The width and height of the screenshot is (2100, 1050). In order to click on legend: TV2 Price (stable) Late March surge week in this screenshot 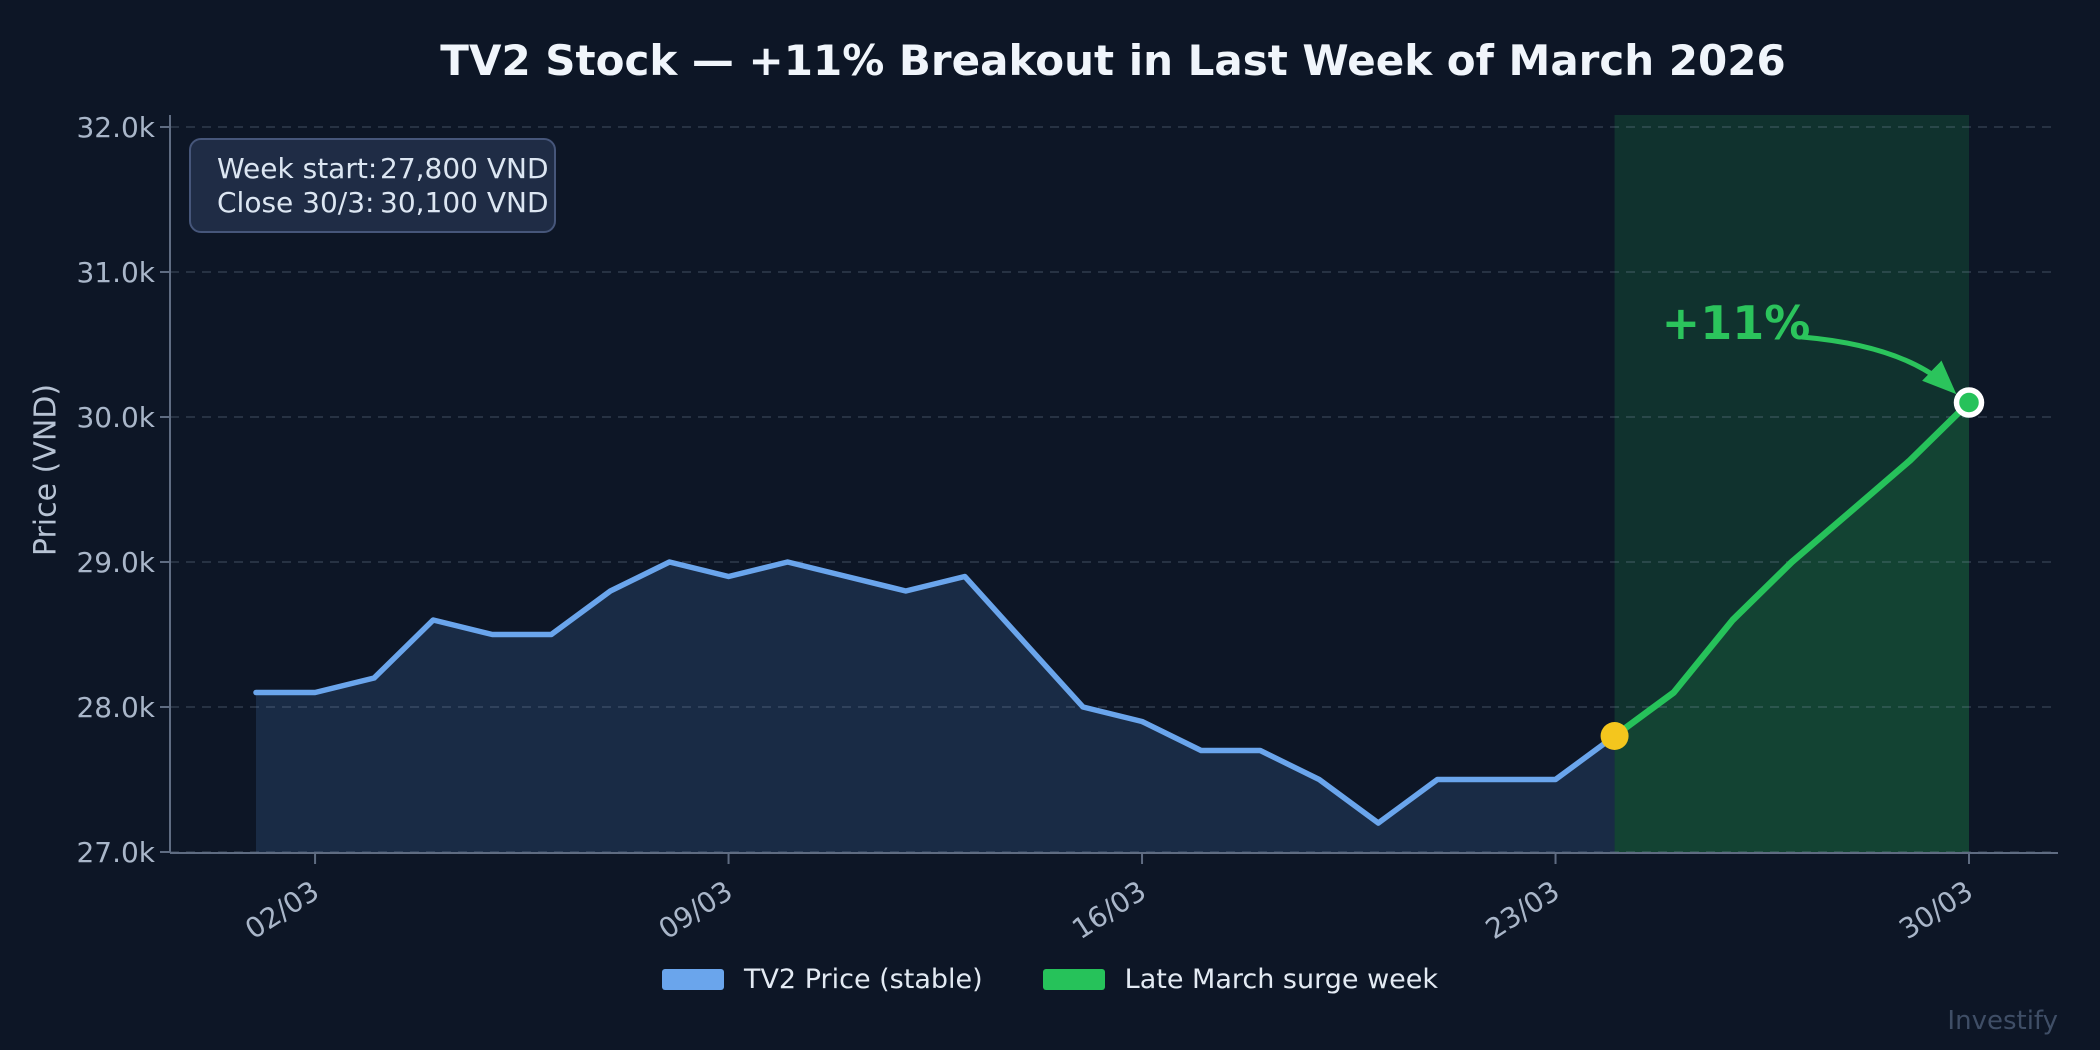, I will do `click(1050, 979)`.